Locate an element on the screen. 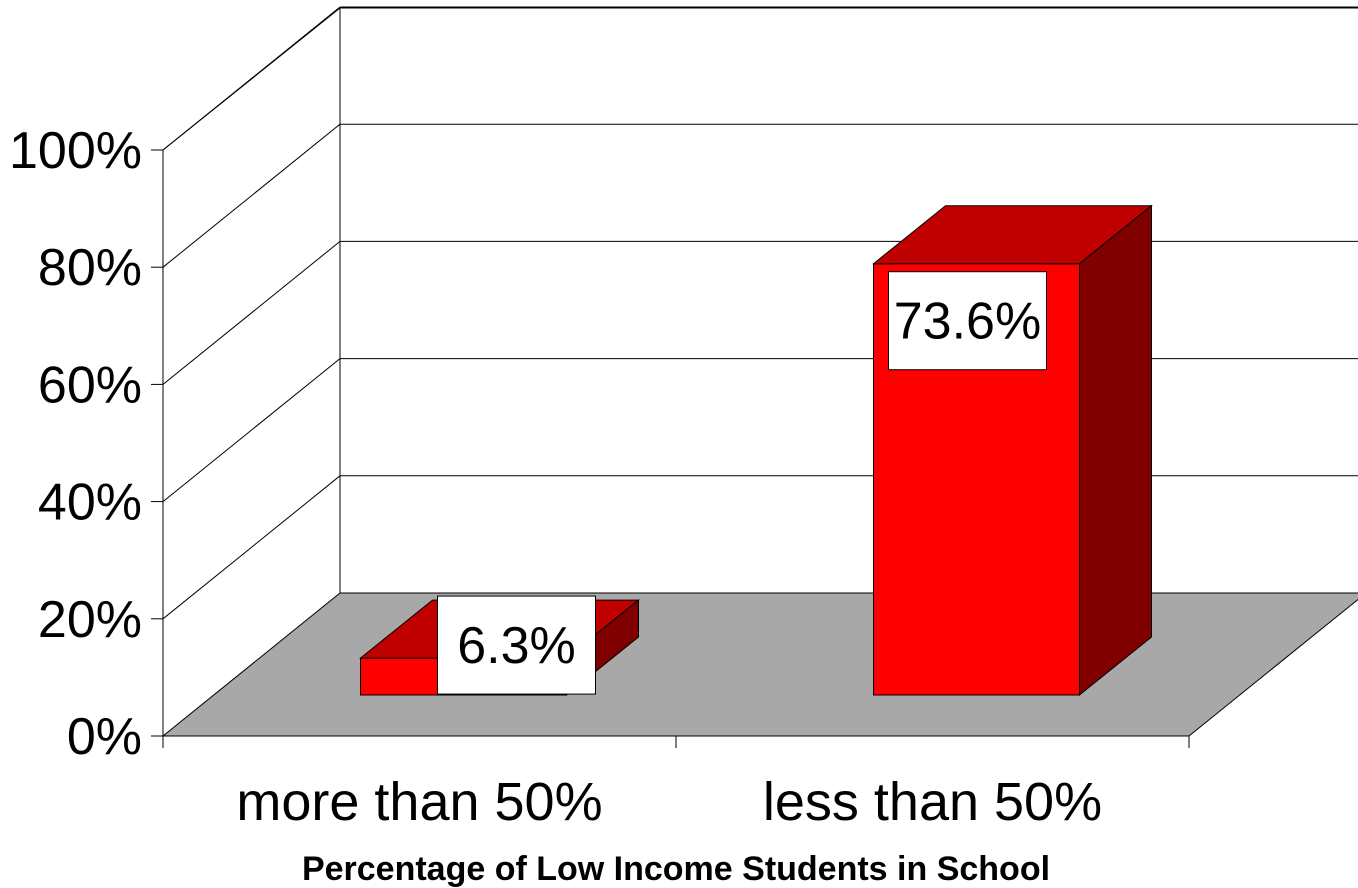  data-label-value: 73.6% is located at coordinates (967, 322).